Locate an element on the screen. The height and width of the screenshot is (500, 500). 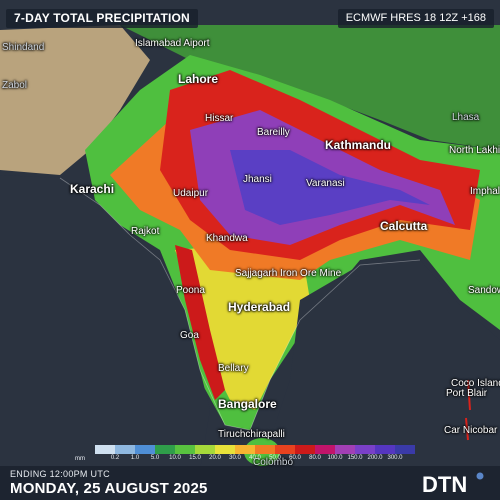
brand-text: DTN is located at coordinates (444, 484).